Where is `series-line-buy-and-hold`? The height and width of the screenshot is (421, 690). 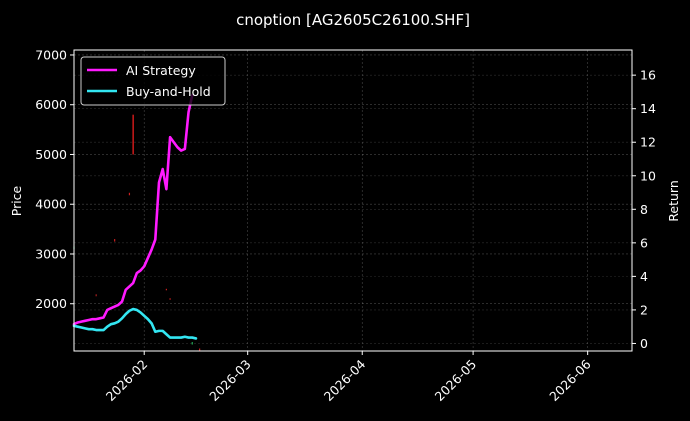 series-line-buy-and-hold is located at coordinates (135, 323).